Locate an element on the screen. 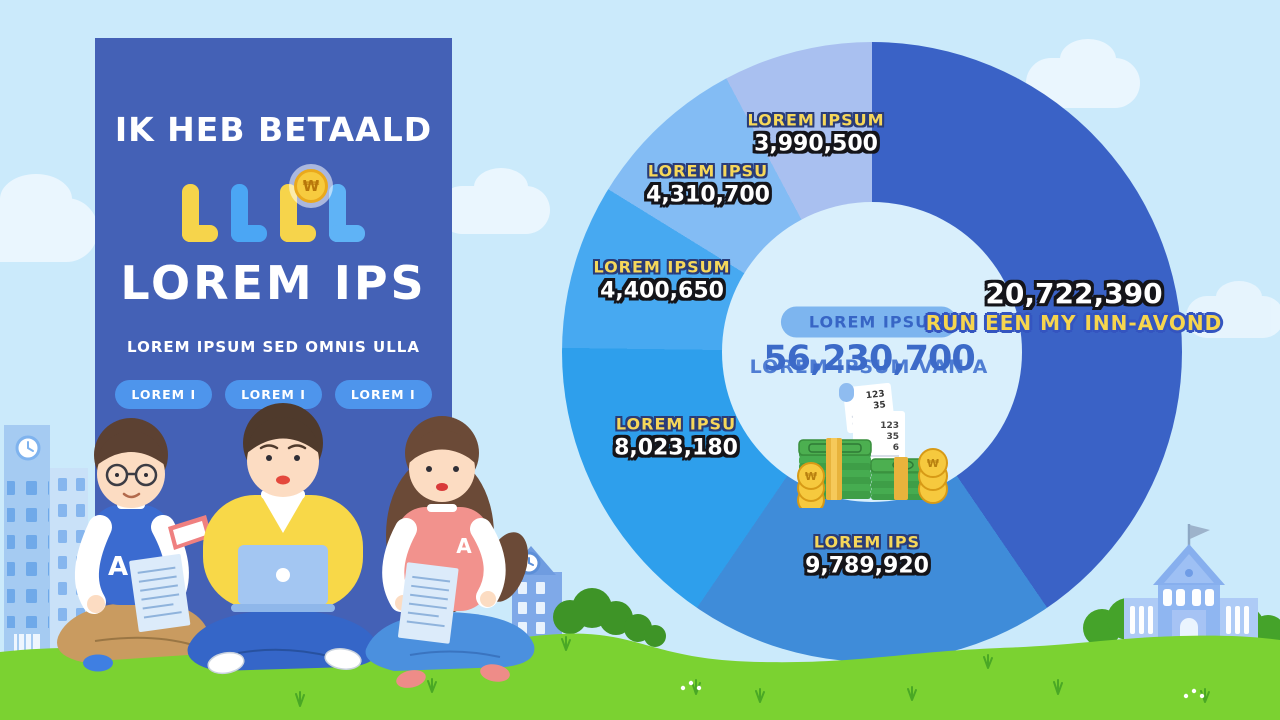 This screenshot has width=1280, height=720. flag-icon is located at coordinates (1200, 532).